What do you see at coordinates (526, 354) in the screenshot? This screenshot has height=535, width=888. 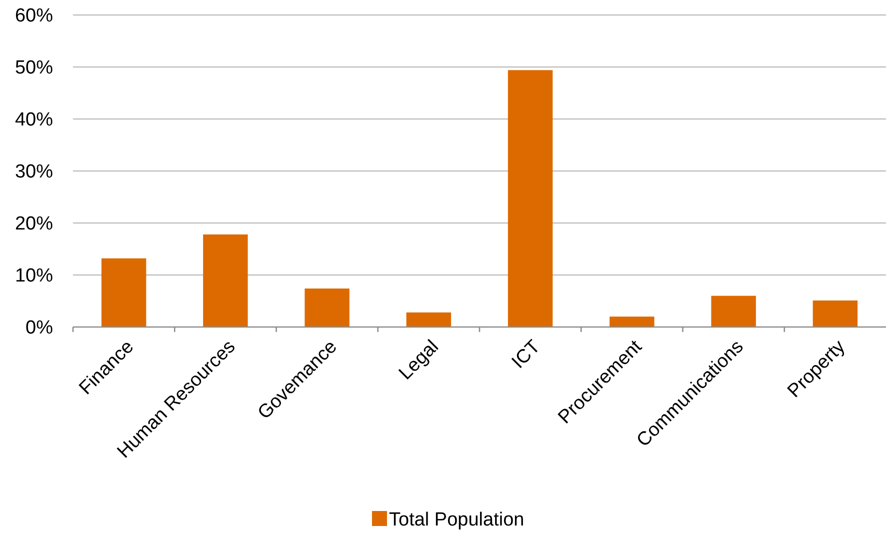 I see `x-tick-label: ICT` at bounding box center [526, 354].